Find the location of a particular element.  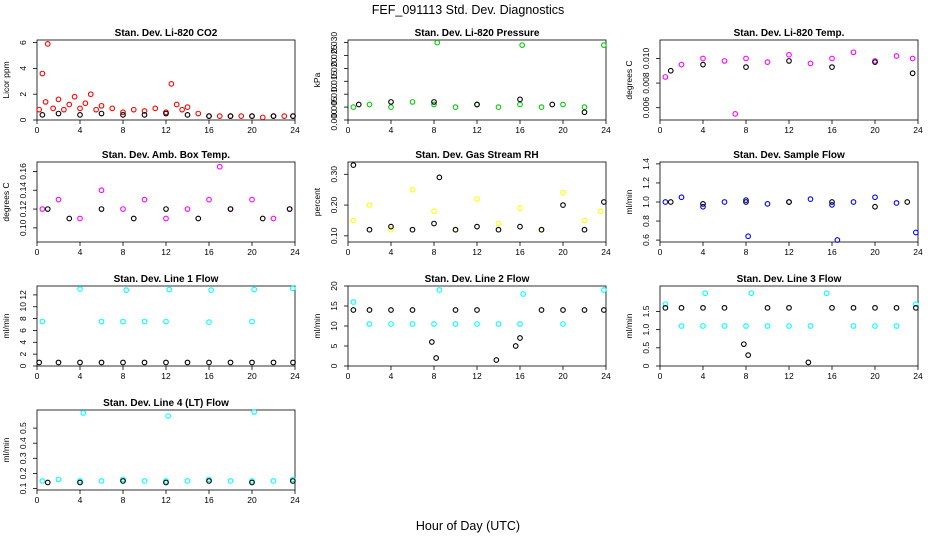

y-tick-label: 0.000 is located at coordinates (334, 120).